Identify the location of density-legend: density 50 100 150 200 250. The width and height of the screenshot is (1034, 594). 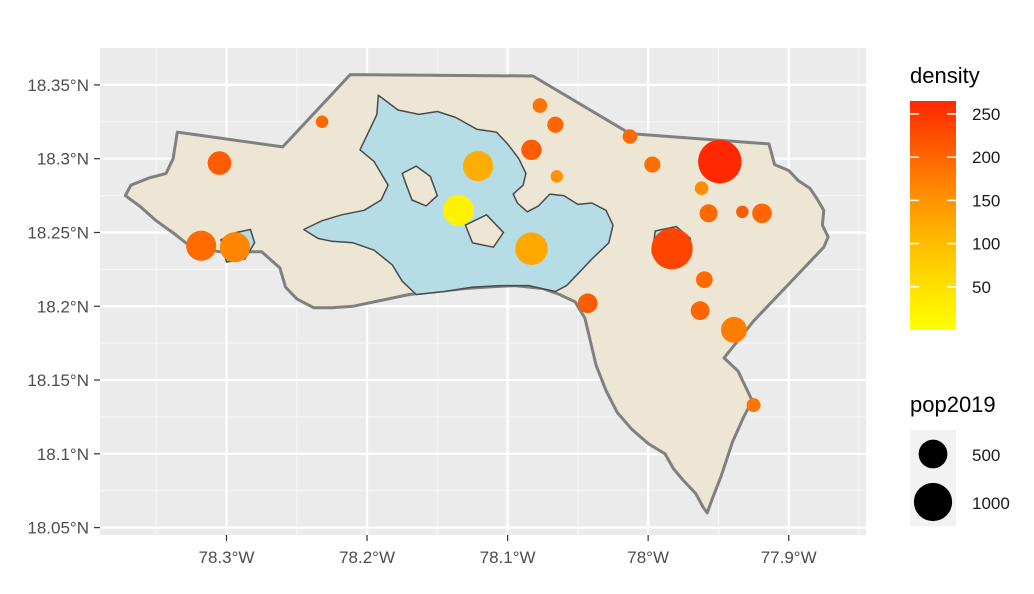
(955, 196).